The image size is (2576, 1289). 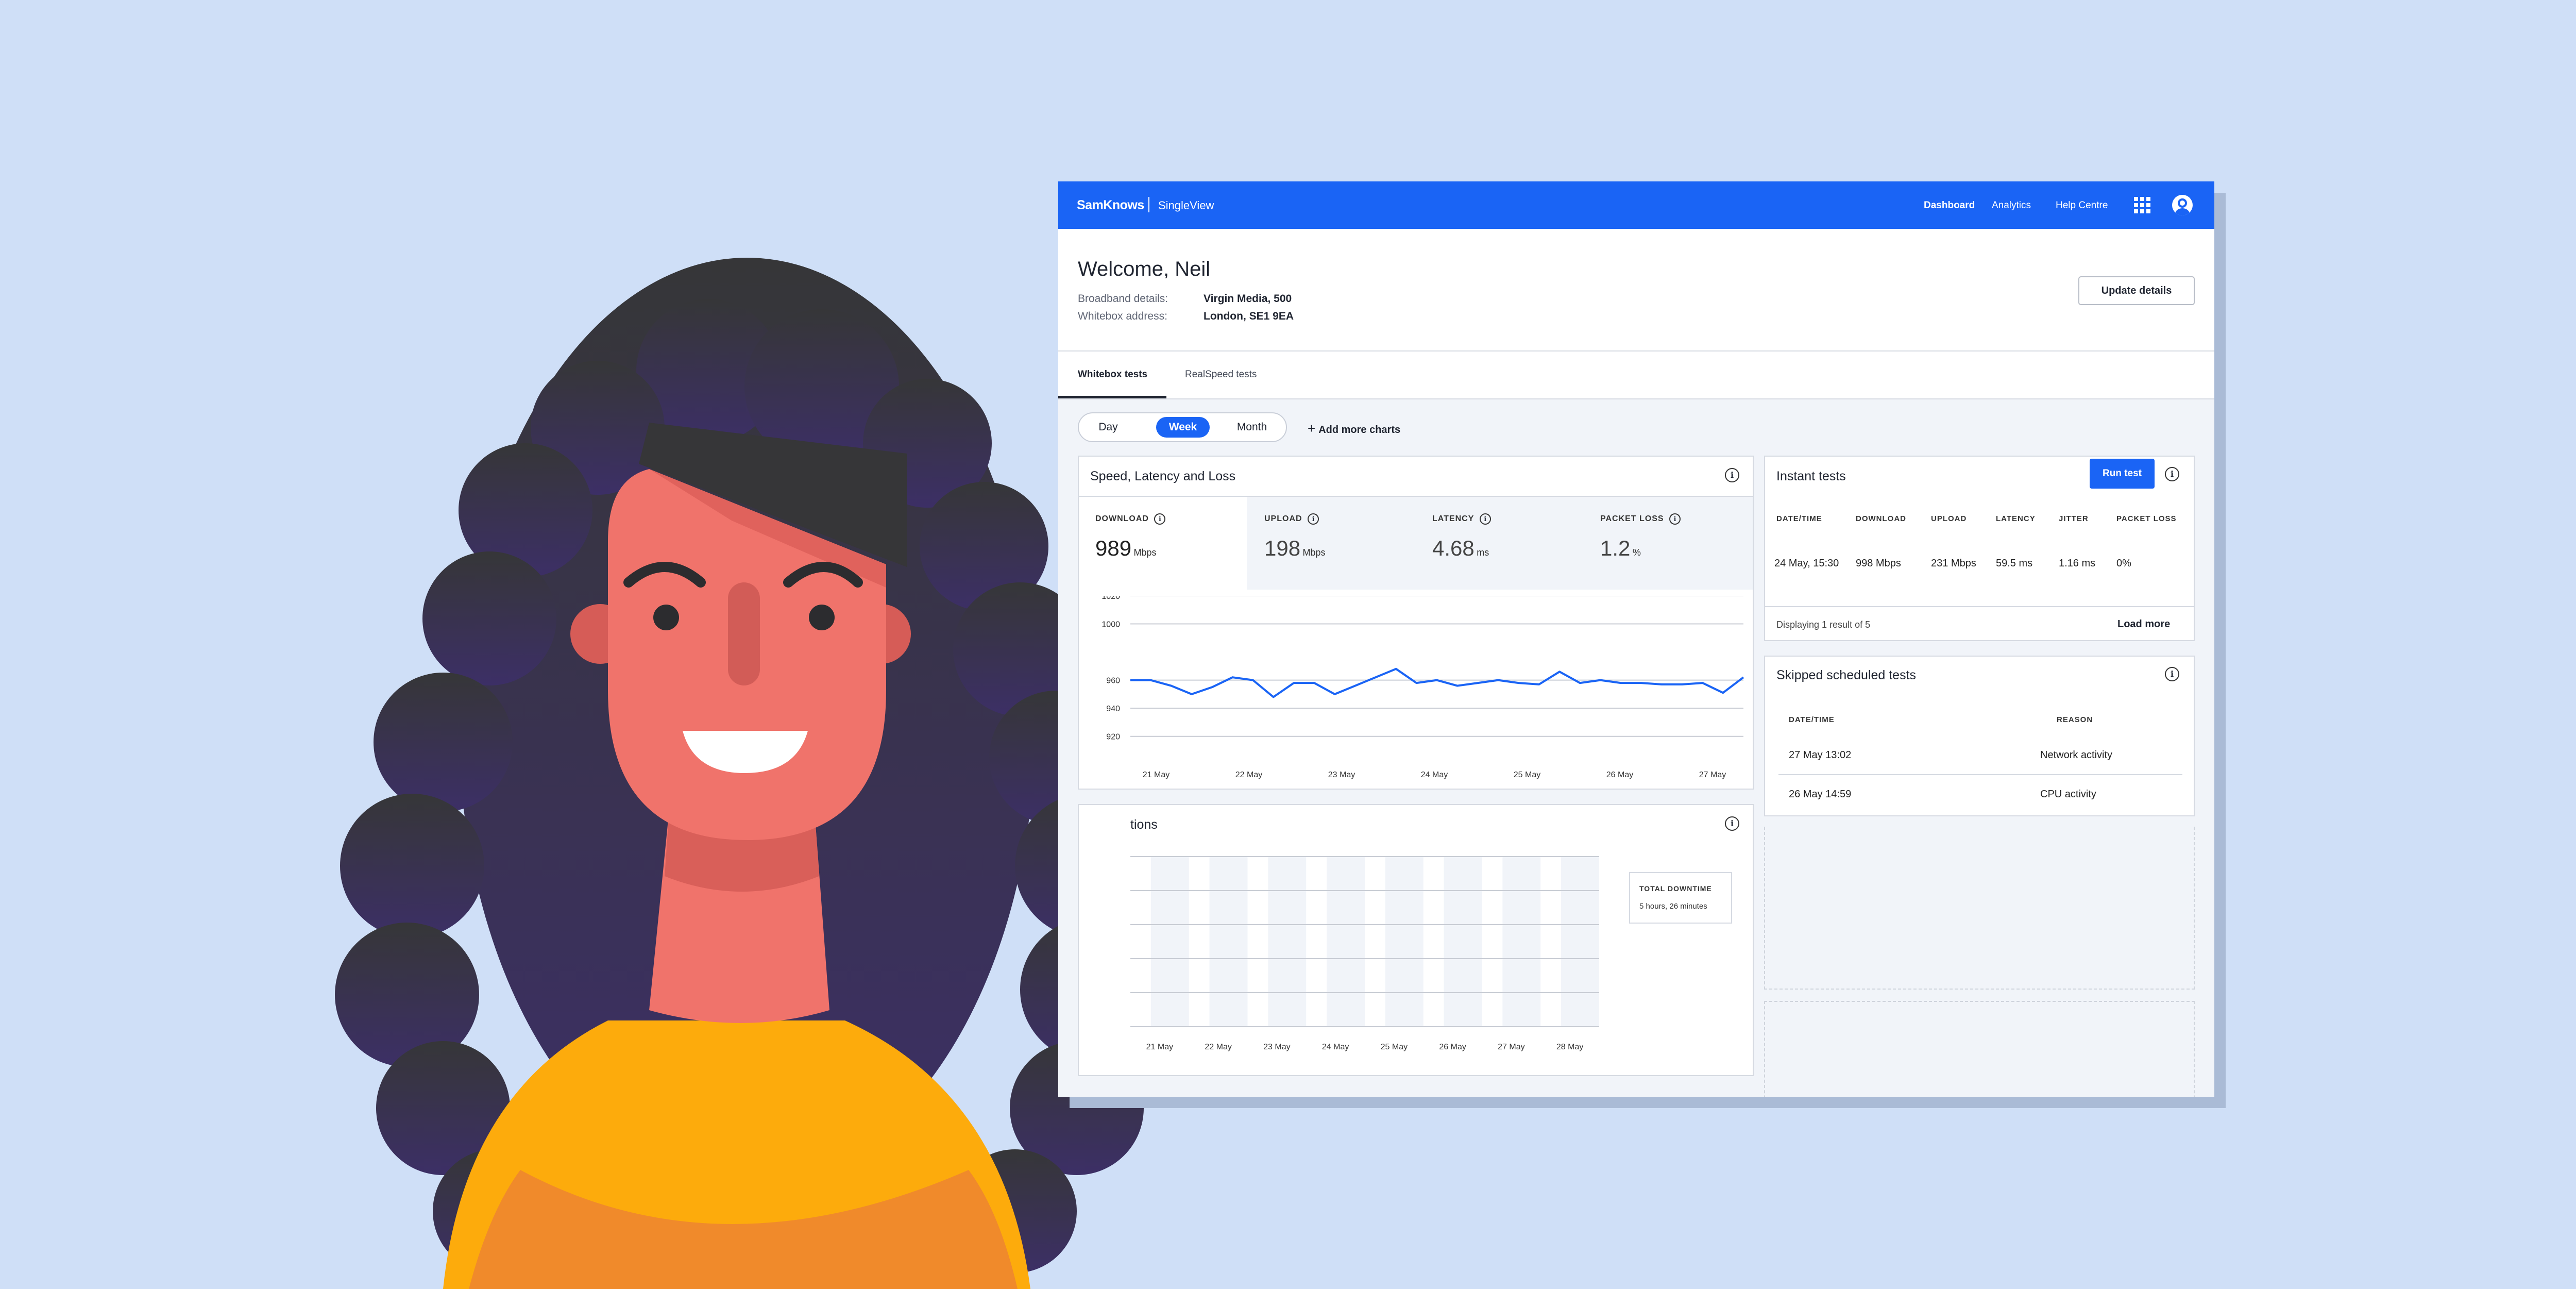 I want to click on x-tick-label: 22 May, so click(x=1218, y=1047).